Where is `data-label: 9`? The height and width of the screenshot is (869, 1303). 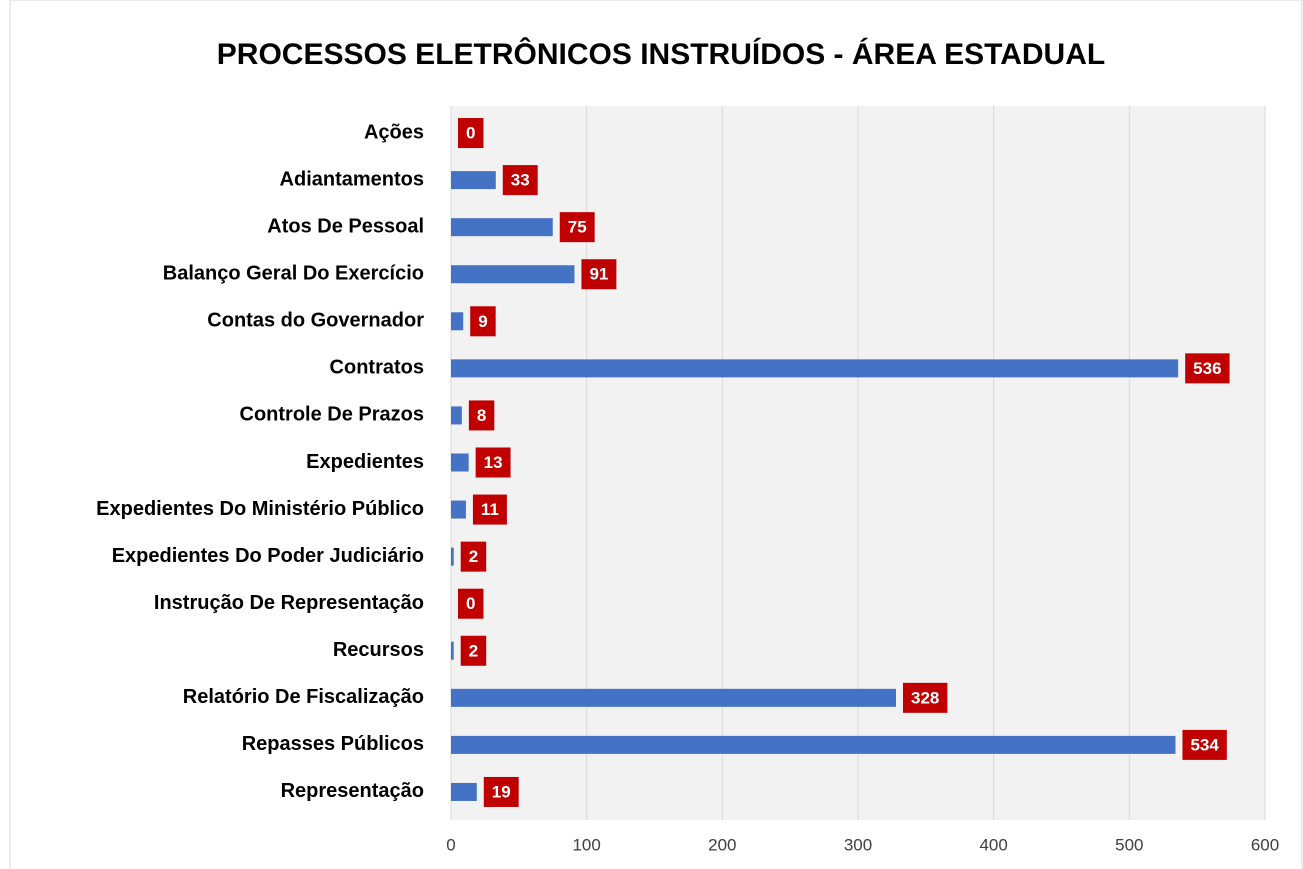 data-label: 9 is located at coordinates (482, 321).